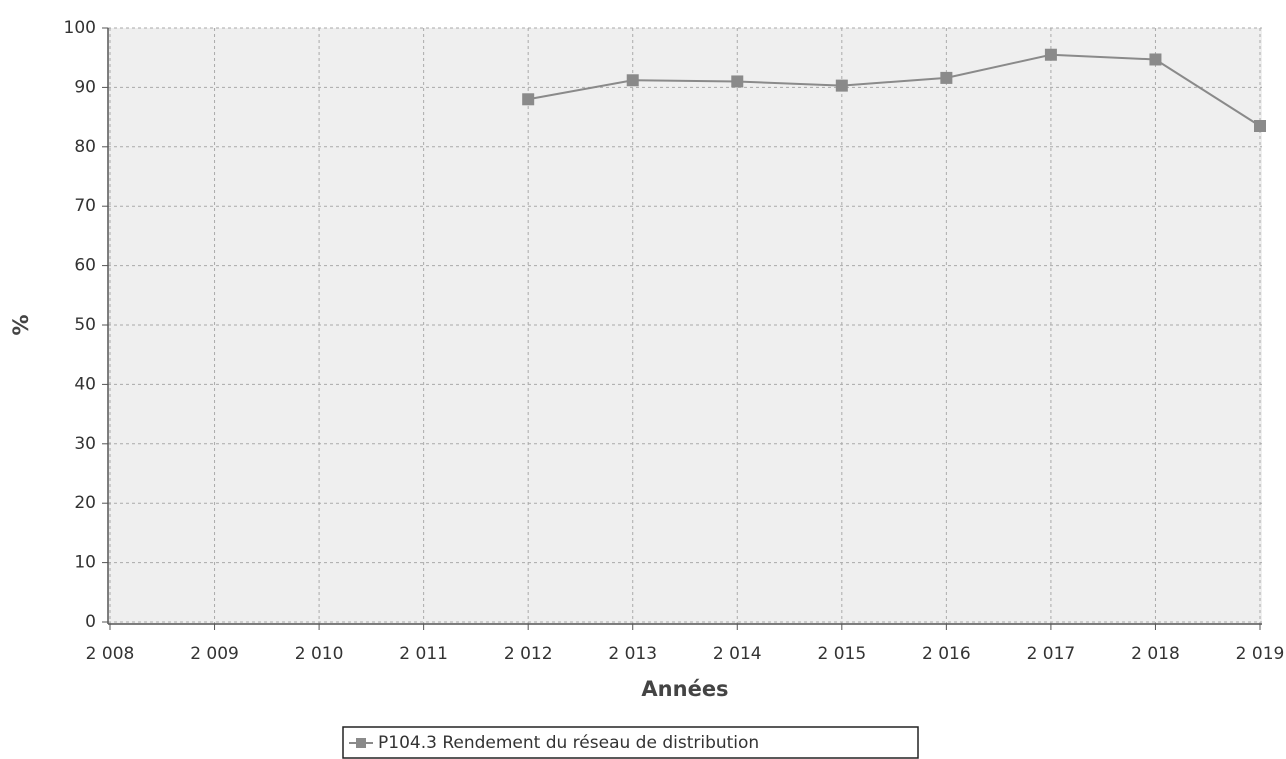 Image resolution: width=1286 pixels, height=759 pixels. I want to click on y-tick-label: 10, so click(85, 563).